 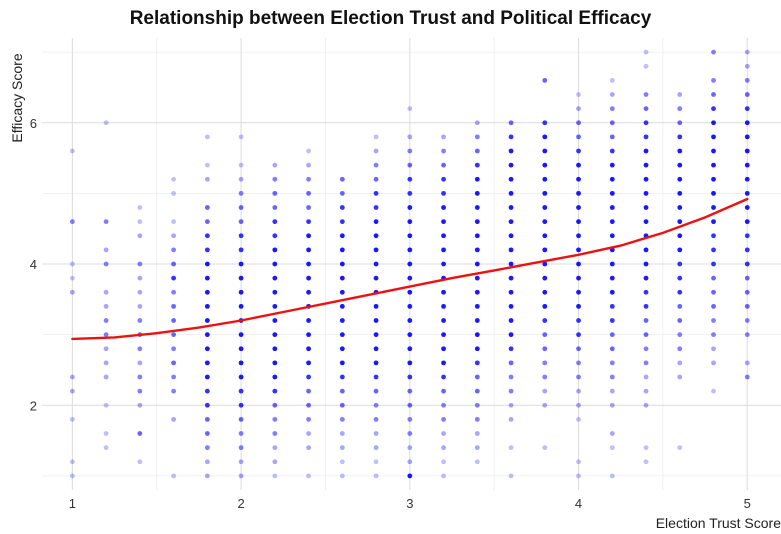 I want to click on x-tick-label: 4, so click(x=578, y=503).